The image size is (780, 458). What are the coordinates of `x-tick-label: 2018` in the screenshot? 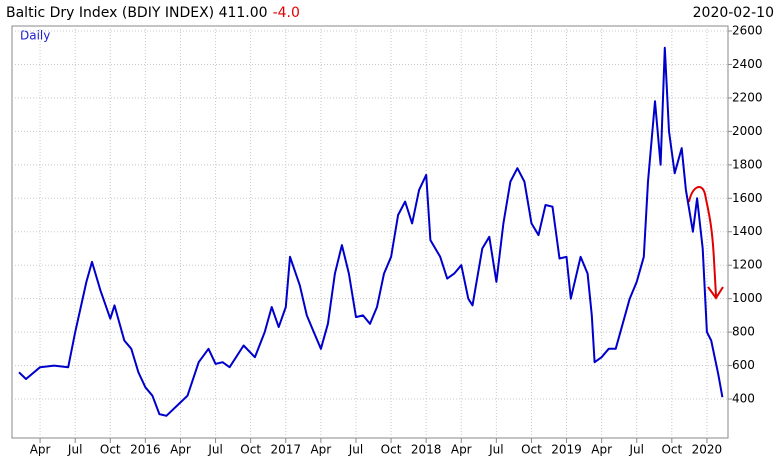 It's located at (426, 450).